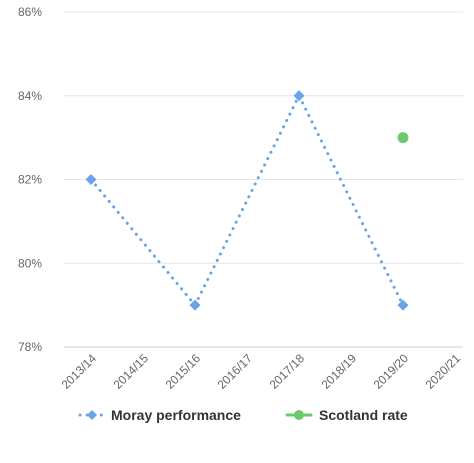 This screenshot has width=474, height=463. What do you see at coordinates (79, 371) in the screenshot?
I see `x-tick-label: 2013/14` at bounding box center [79, 371].